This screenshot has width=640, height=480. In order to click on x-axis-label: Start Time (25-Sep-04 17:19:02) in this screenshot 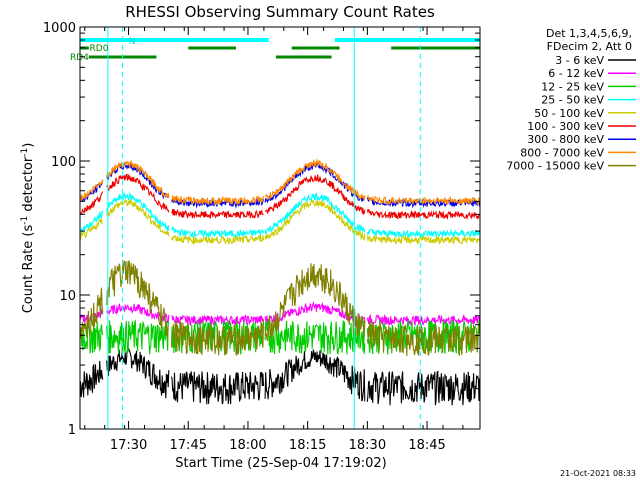, I will do `click(280, 463)`.